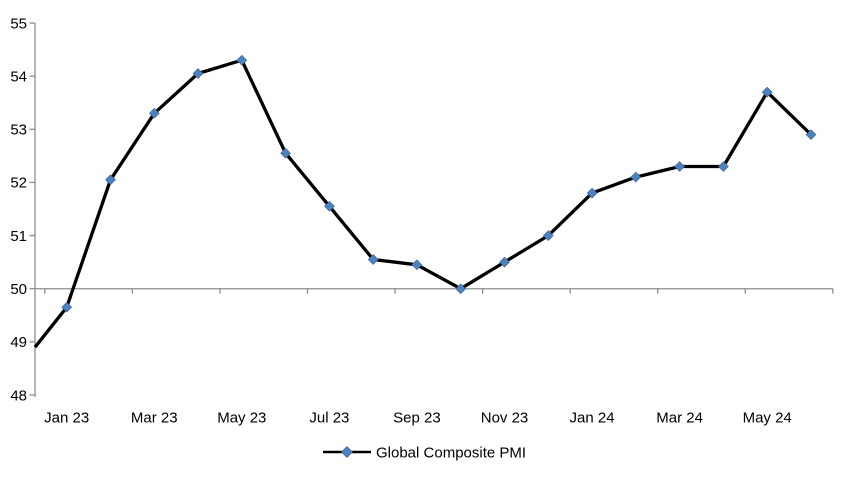 This screenshot has height=481, width=852. What do you see at coordinates (66, 418) in the screenshot?
I see `x-axis-label: Jan 23` at bounding box center [66, 418].